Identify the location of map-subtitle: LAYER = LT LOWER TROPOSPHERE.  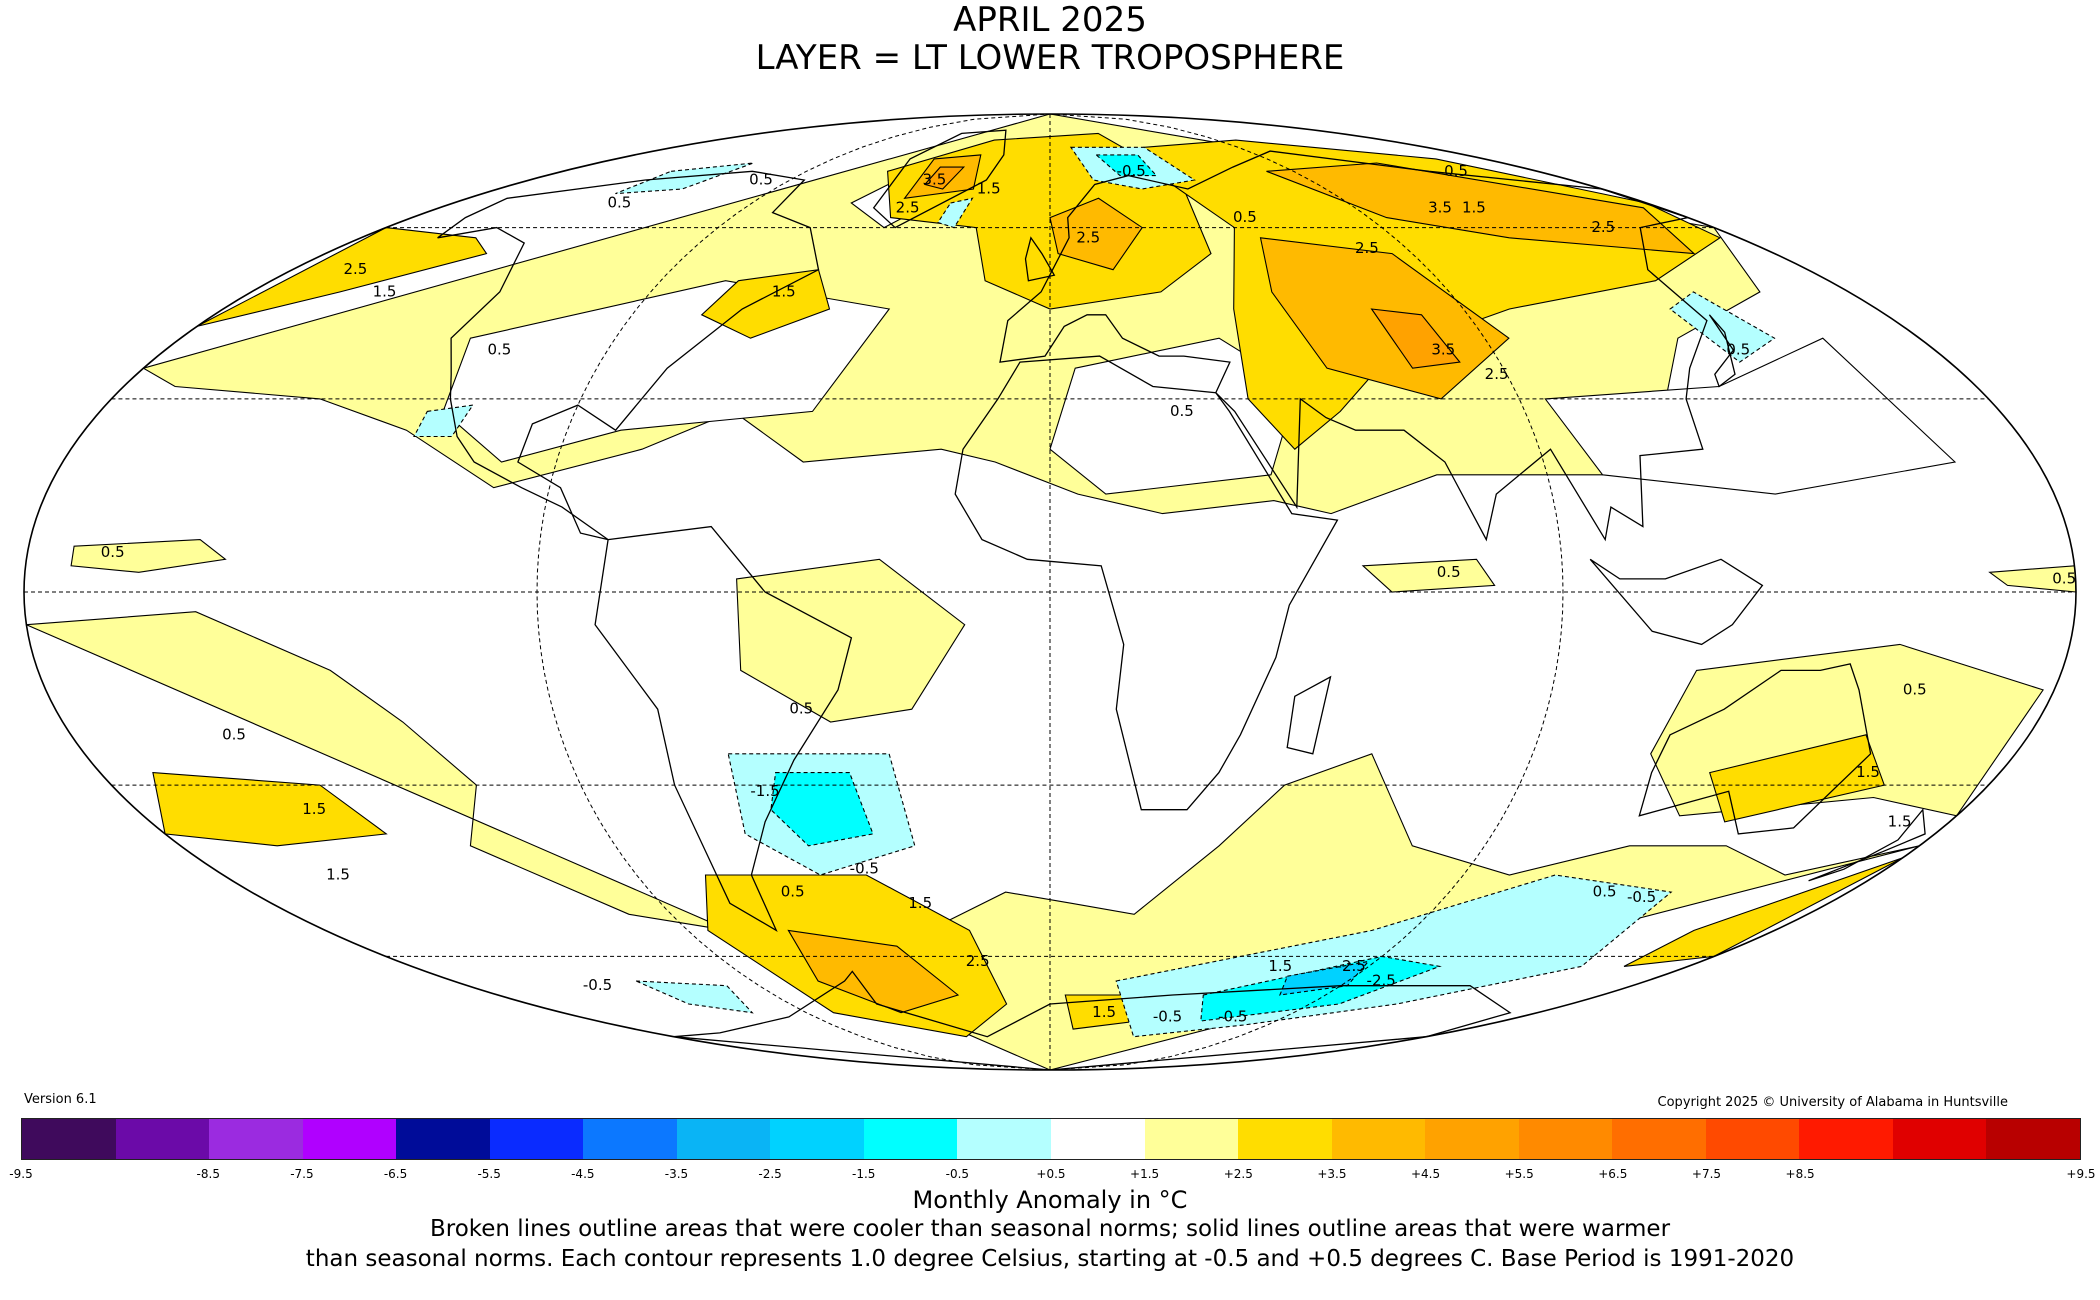
(1050, 58).